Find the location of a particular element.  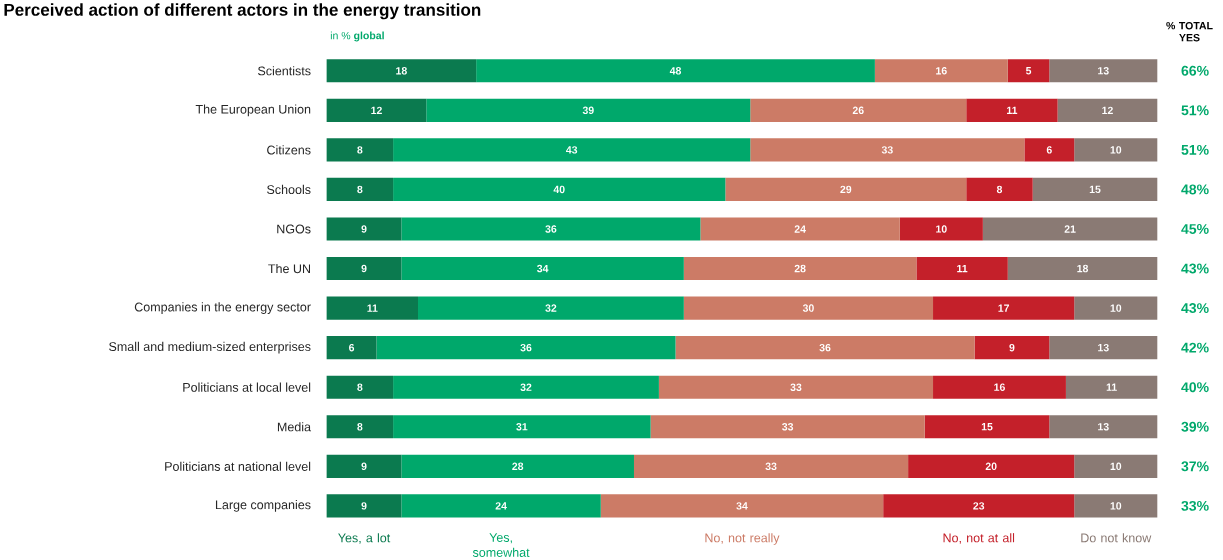

series-label: Yes, a lot is located at coordinates (364, 538).